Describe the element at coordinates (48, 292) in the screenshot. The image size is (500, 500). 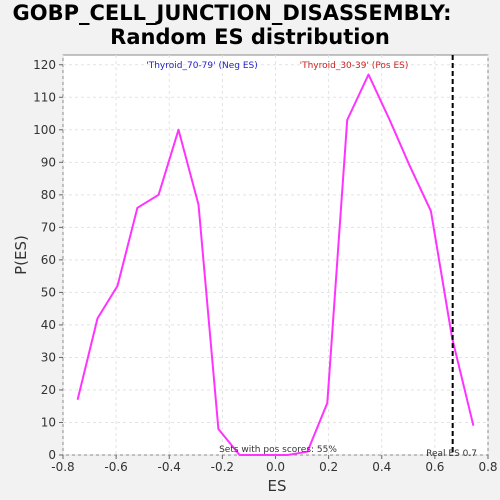
I see `y-tick-label: 50` at that location.